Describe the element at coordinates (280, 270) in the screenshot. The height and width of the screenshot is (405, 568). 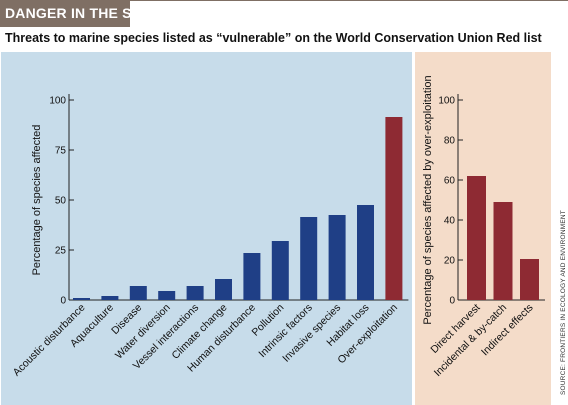
I see `threats-bar-pollution` at that location.